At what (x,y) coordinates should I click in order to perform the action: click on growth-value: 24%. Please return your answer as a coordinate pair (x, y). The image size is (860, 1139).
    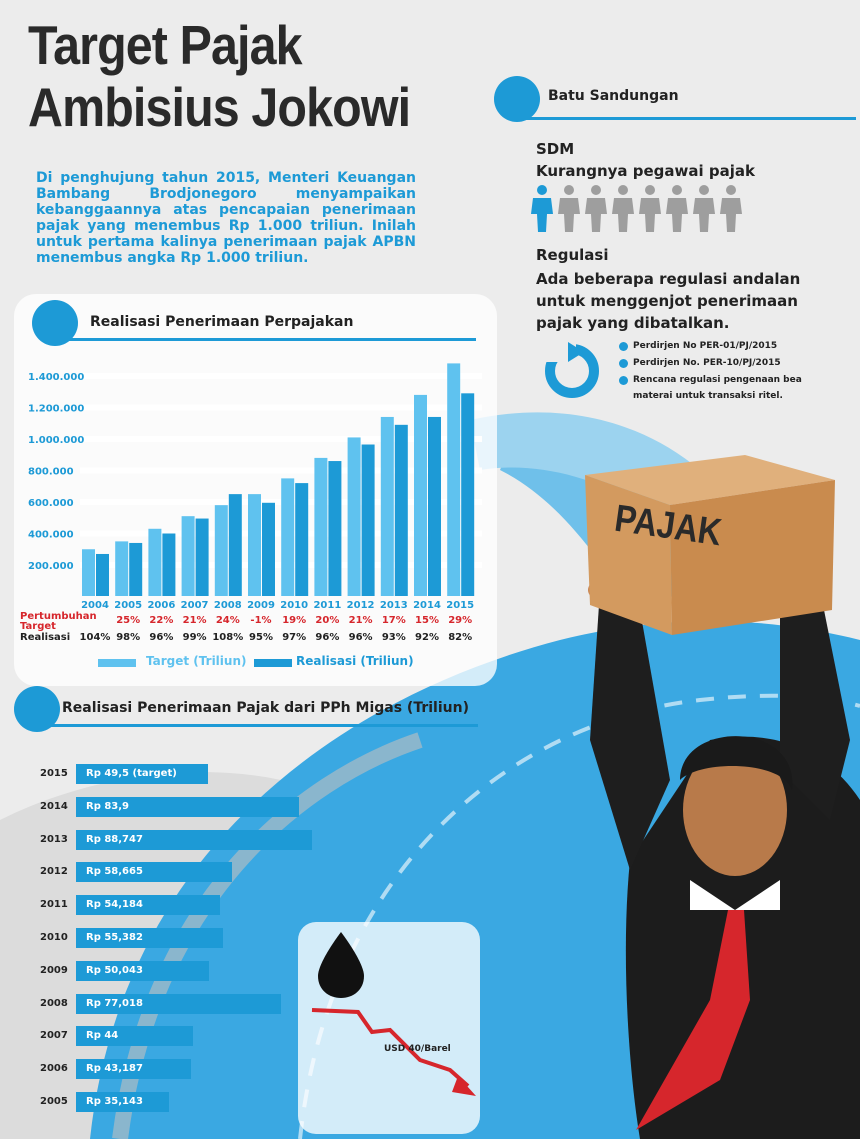
    Looking at the image, I should click on (227, 620).